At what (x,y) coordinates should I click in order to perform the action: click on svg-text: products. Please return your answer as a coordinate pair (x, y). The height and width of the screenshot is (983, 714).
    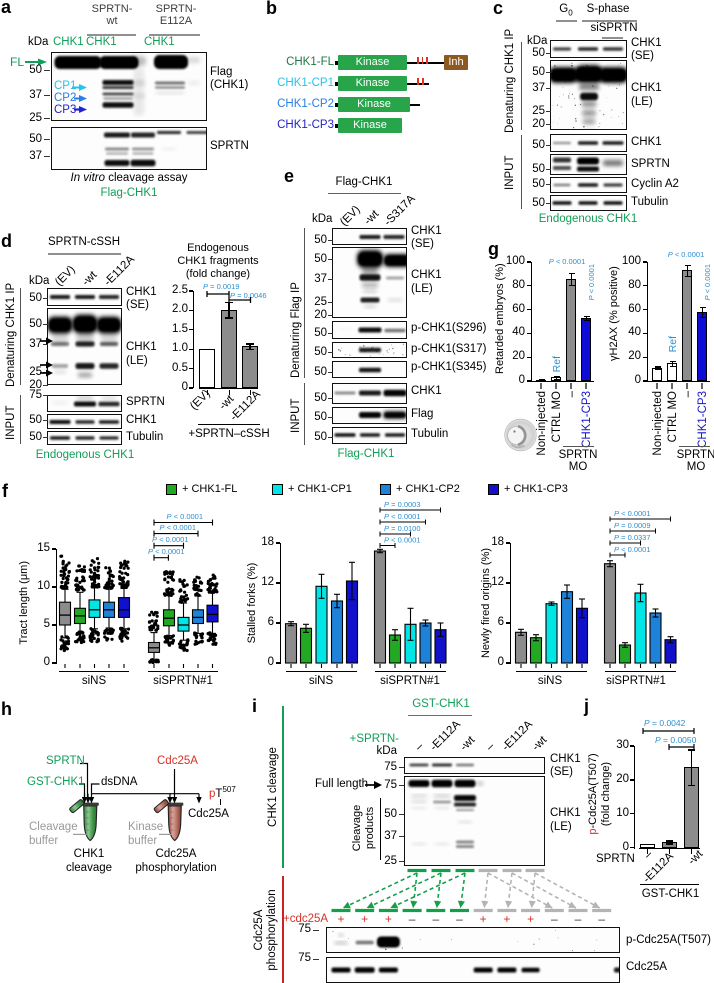
    Looking at the image, I should click on (370, 827).